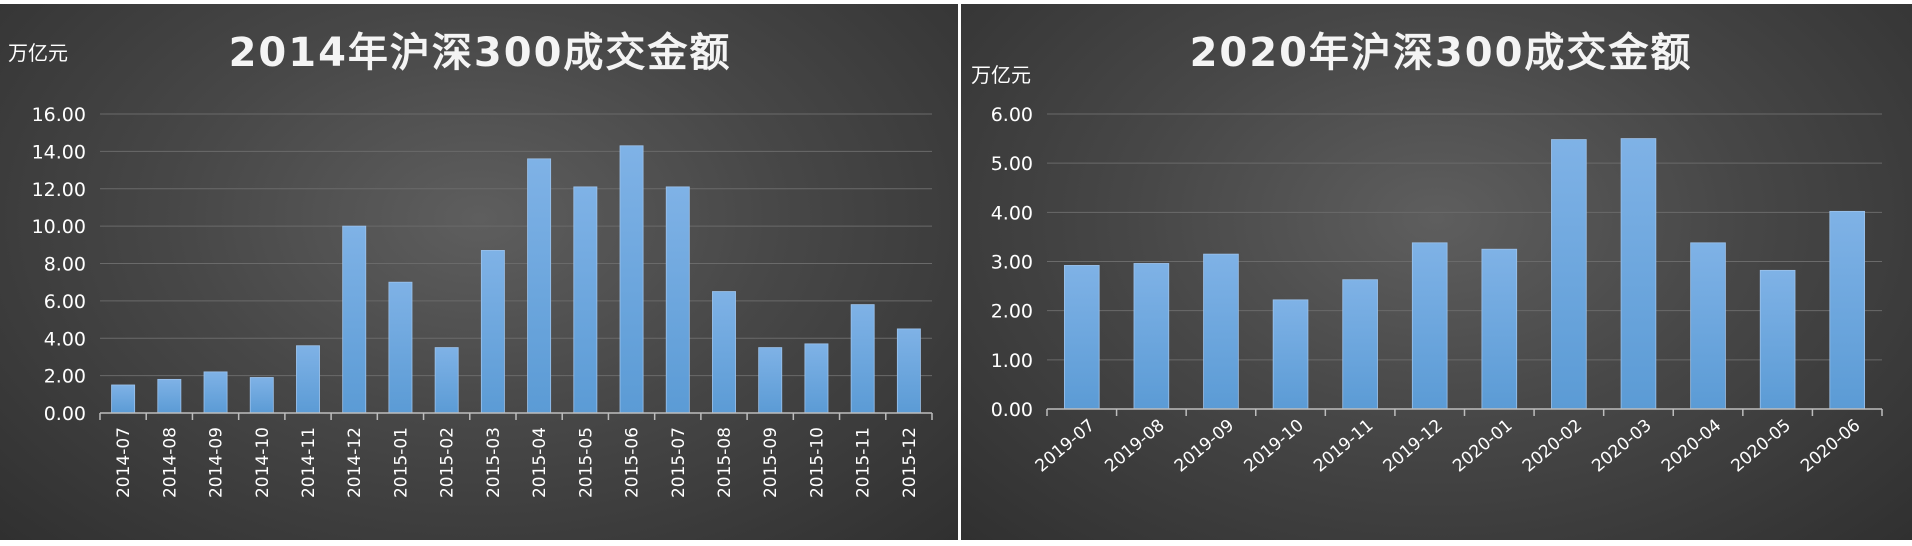  What do you see at coordinates (540, 462) in the screenshot?
I see `x-tick-label: 2015-04` at bounding box center [540, 462].